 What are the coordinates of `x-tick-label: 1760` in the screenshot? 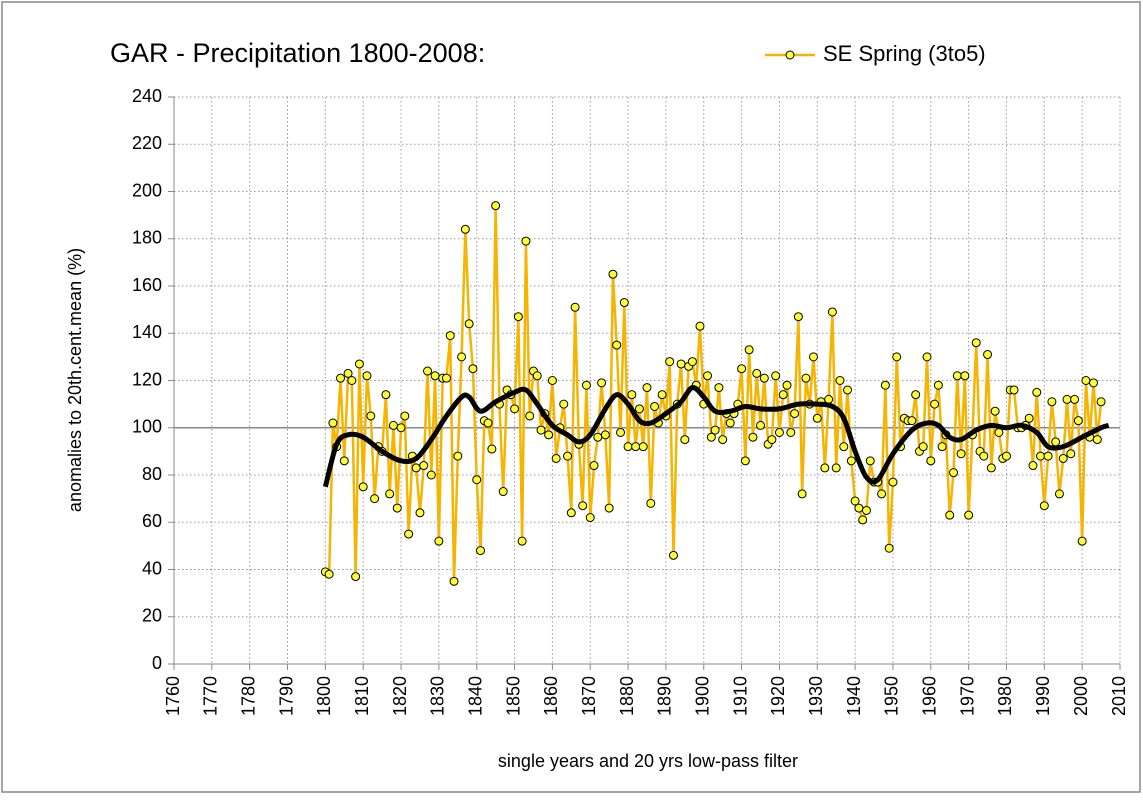 It's located at (173, 696).